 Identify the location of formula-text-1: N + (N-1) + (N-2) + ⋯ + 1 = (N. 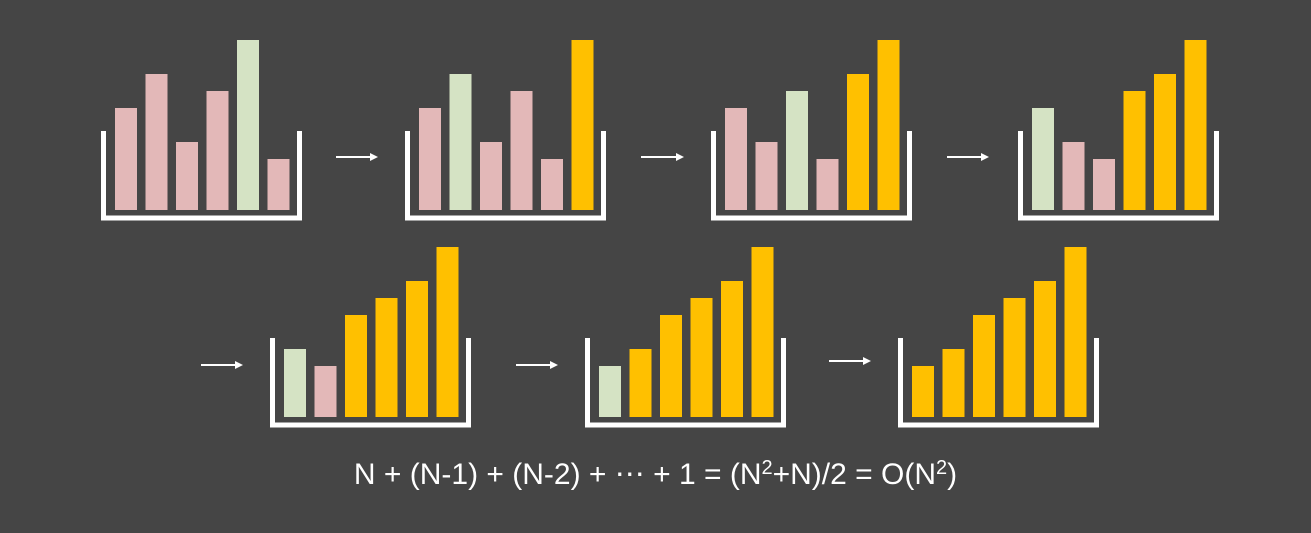
(557, 474).